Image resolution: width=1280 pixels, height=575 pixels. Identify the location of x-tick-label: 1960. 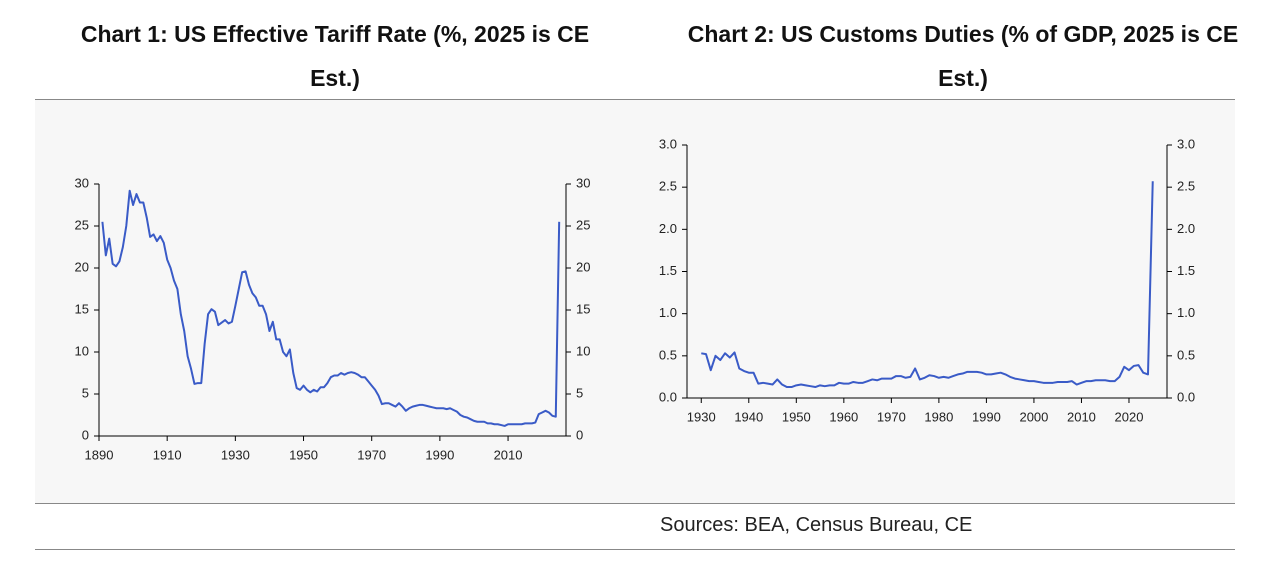
(843, 416).